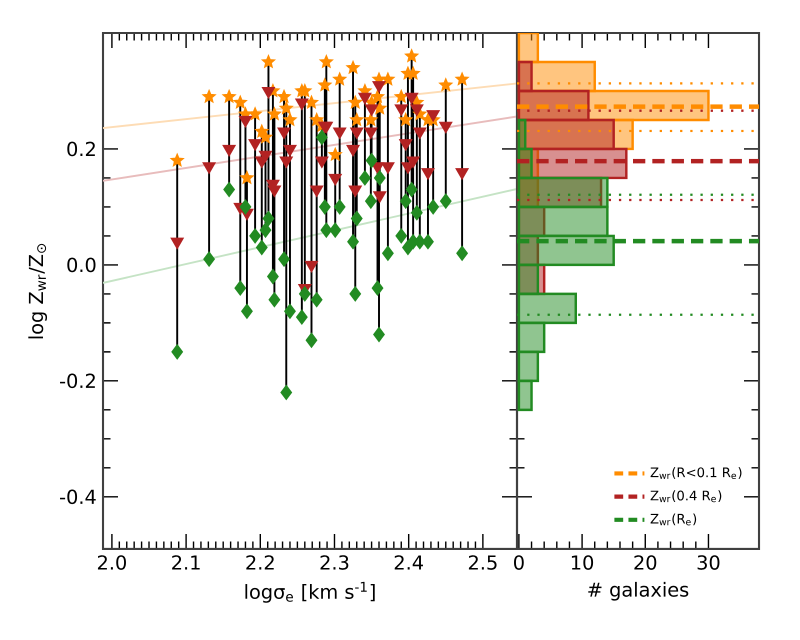 This screenshot has height=640, width=800. Describe the element at coordinates (673, 519) in the screenshot. I see `legend-label: Z$_{wr}$(R$_{e}$)` at that location.